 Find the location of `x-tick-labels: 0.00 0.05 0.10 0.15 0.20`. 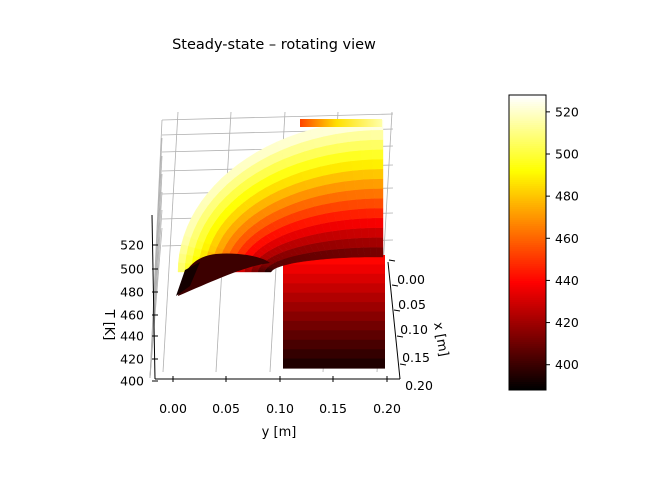

x-tick-labels: 0.00 0.05 0.10 0.15 0.20 is located at coordinates (410, 326).